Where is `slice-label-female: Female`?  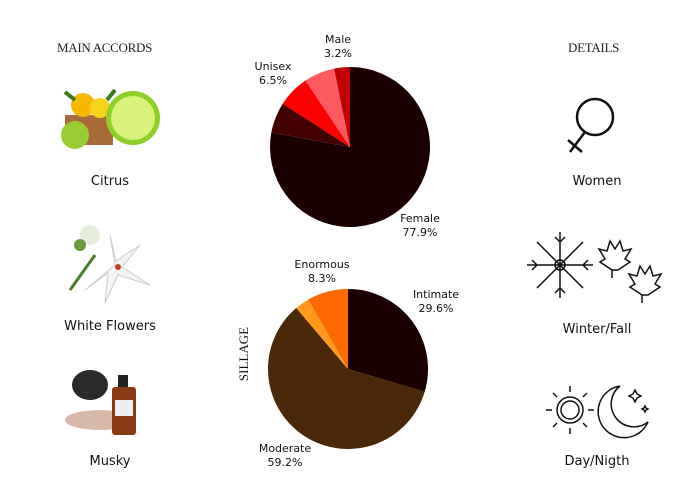 slice-label-female: Female is located at coordinates (420, 218).